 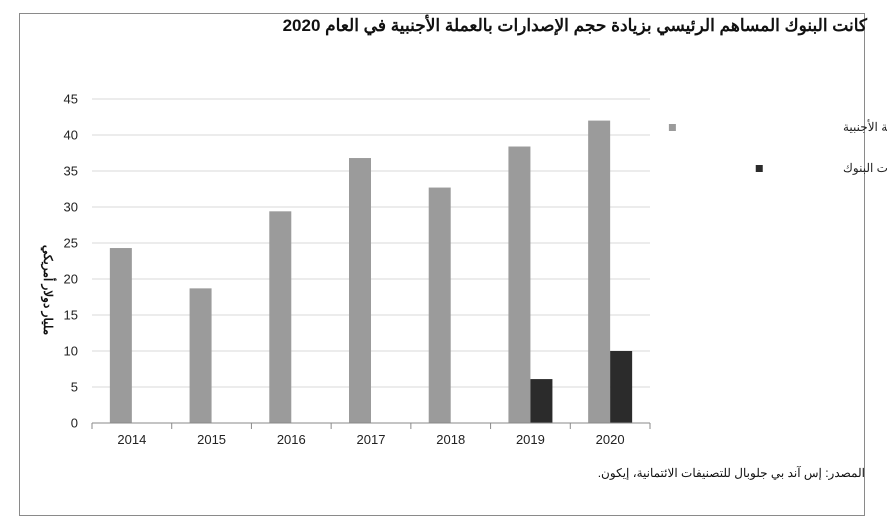 What do you see at coordinates (74, 423) in the screenshot?
I see `y-tick-label: 0` at bounding box center [74, 423].